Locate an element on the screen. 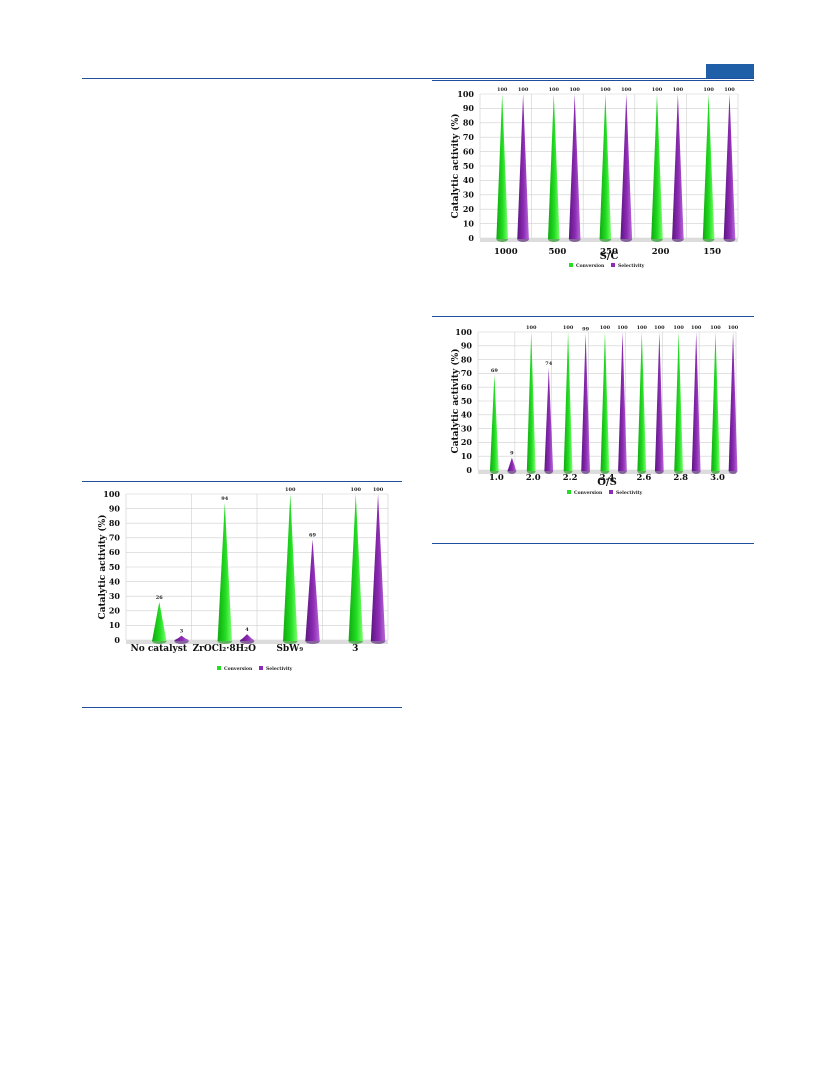 This screenshot has height=1091, width=833. header-accent-block is located at coordinates (730, 71).